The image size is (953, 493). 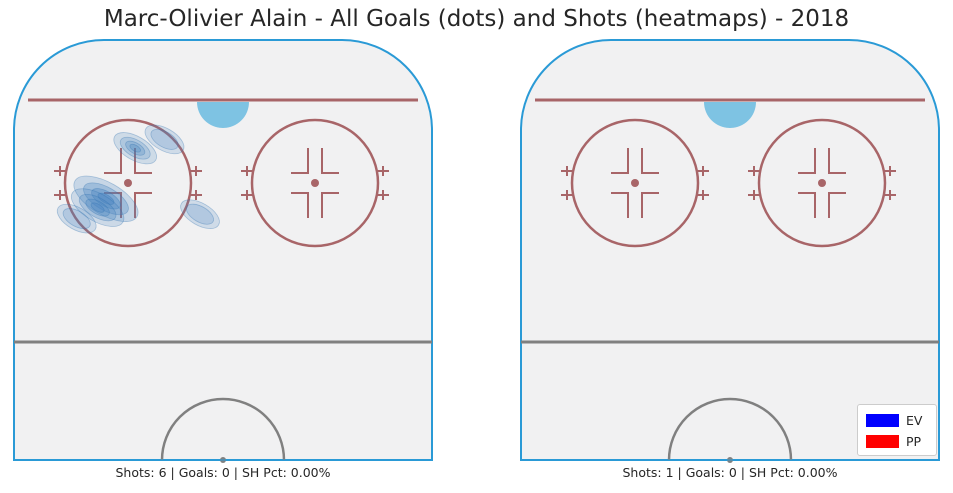 I want to click on legend-label-ev: EV, so click(x=914, y=420).